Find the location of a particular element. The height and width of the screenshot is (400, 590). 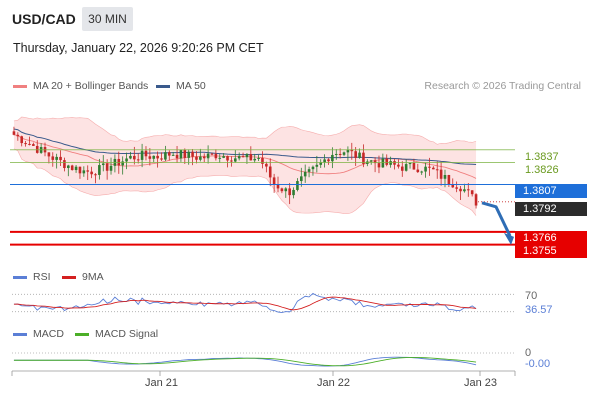

rsi-line is located at coordinates (245, 302).